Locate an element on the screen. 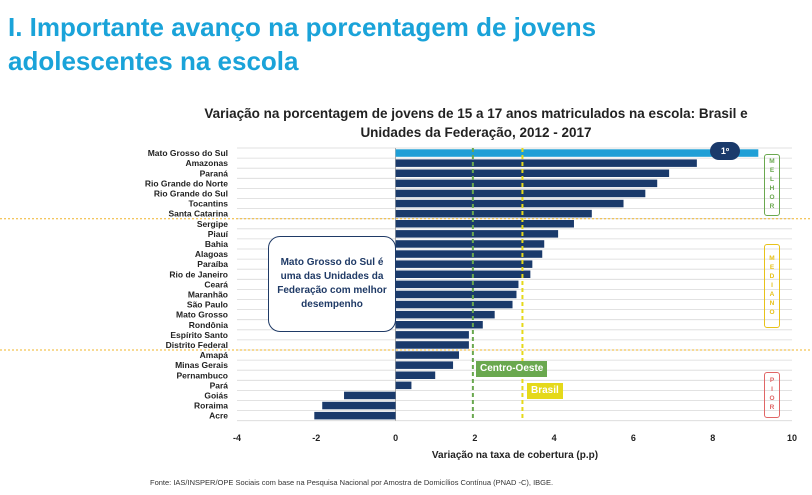 The height and width of the screenshot is (495, 812). category-label: Mato Grosso is located at coordinates (202, 315).